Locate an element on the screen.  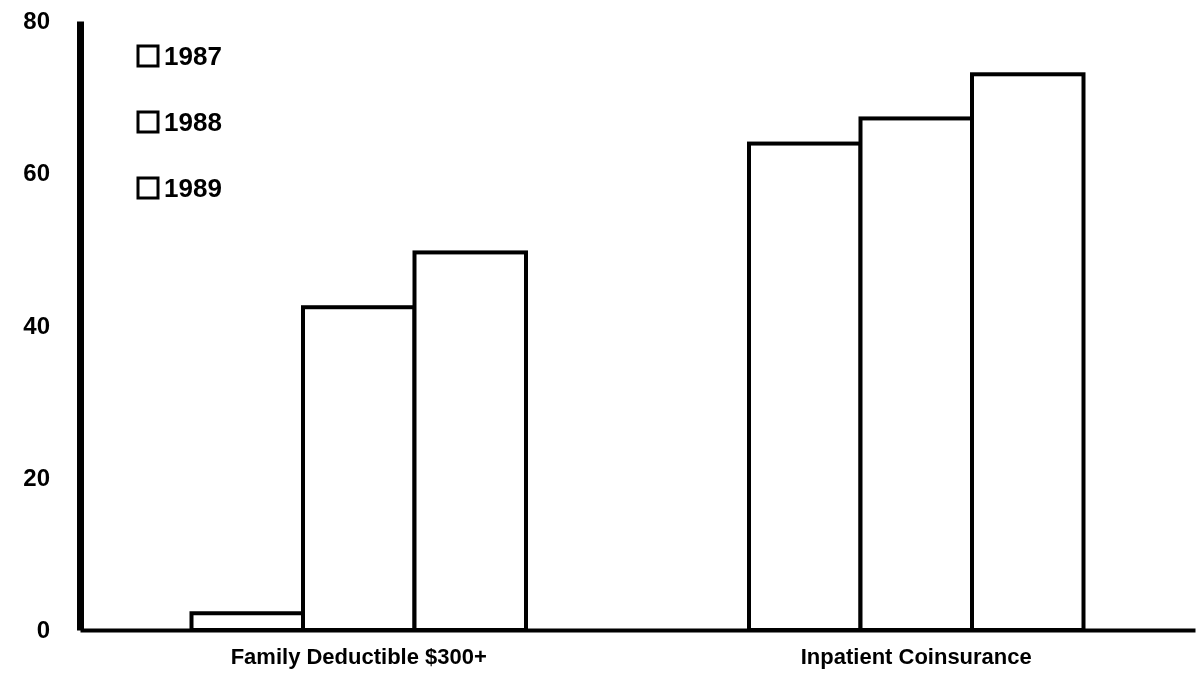
y-tick-label: 80 is located at coordinates (36, 21).